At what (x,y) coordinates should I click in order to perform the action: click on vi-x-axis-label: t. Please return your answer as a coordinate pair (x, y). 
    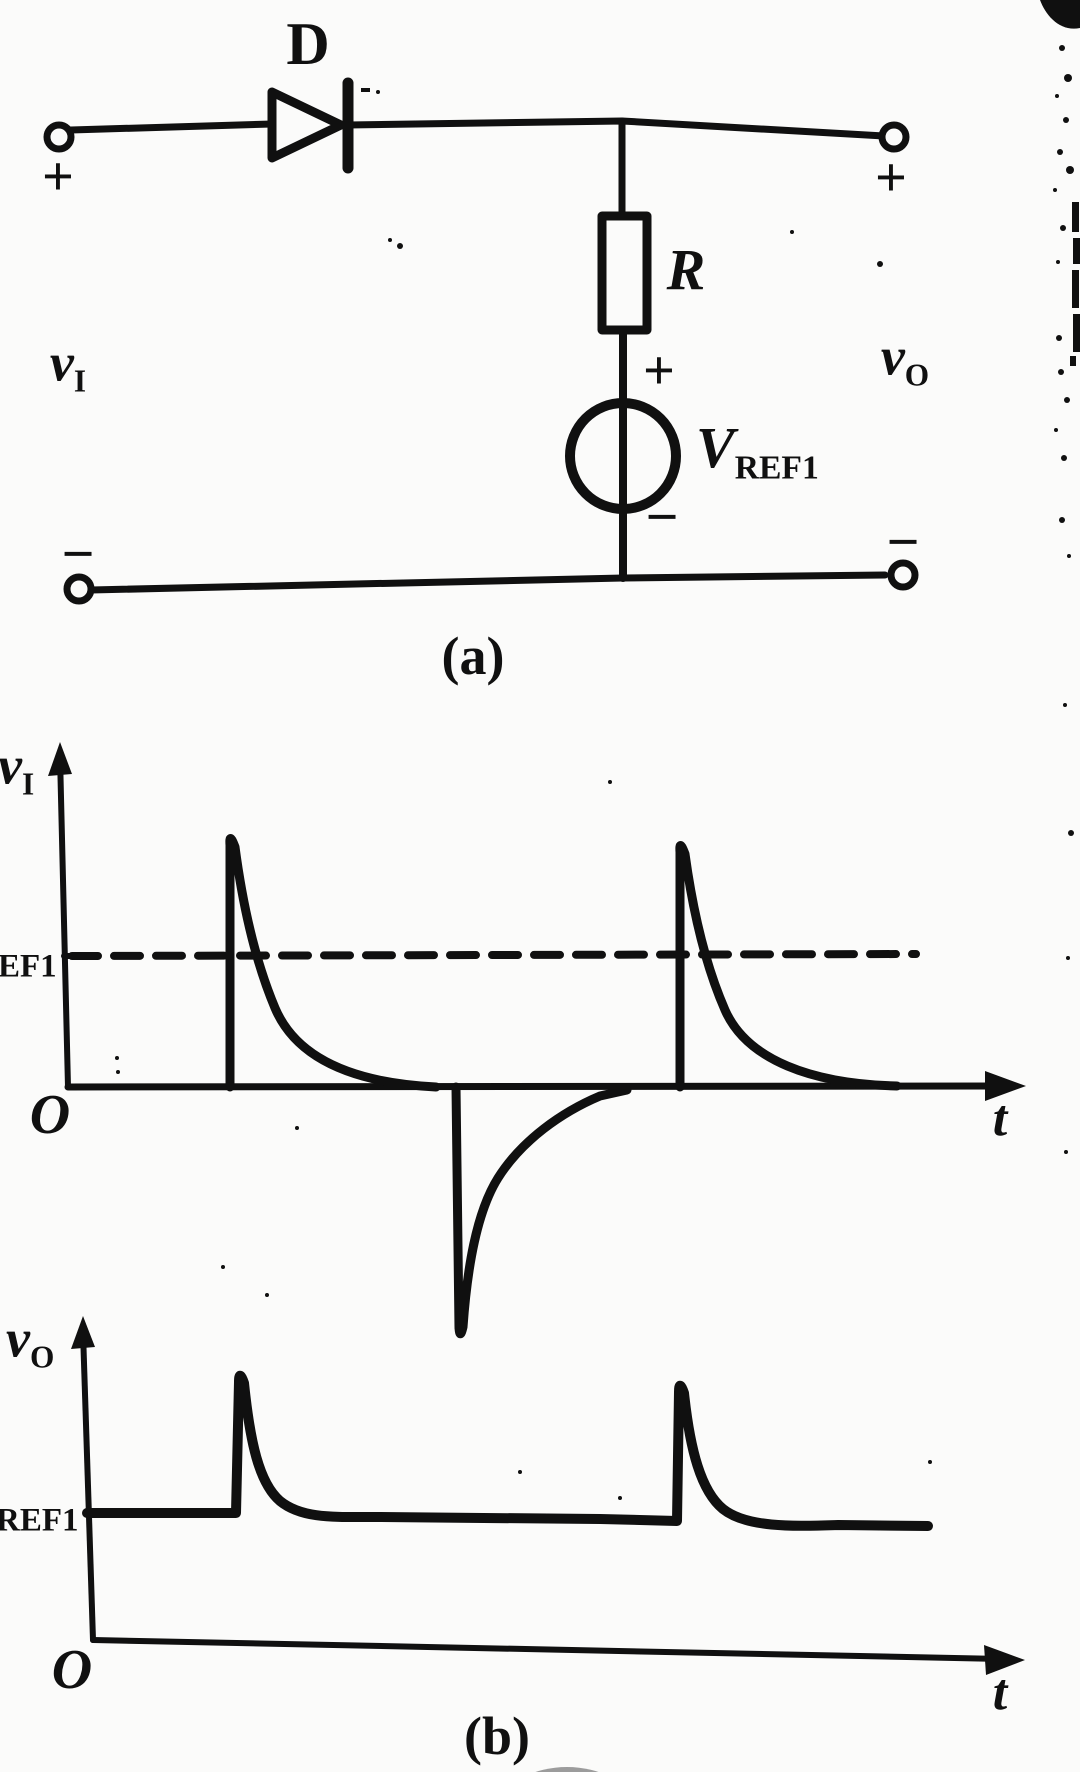
    Looking at the image, I should click on (1000, 1118).